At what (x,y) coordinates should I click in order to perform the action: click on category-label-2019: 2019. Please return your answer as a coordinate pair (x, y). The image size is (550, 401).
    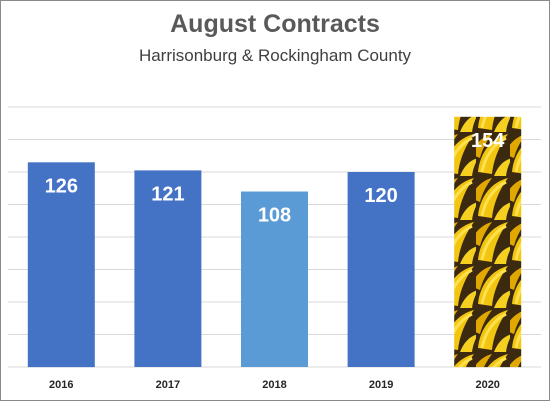
    Looking at the image, I should click on (381, 385).